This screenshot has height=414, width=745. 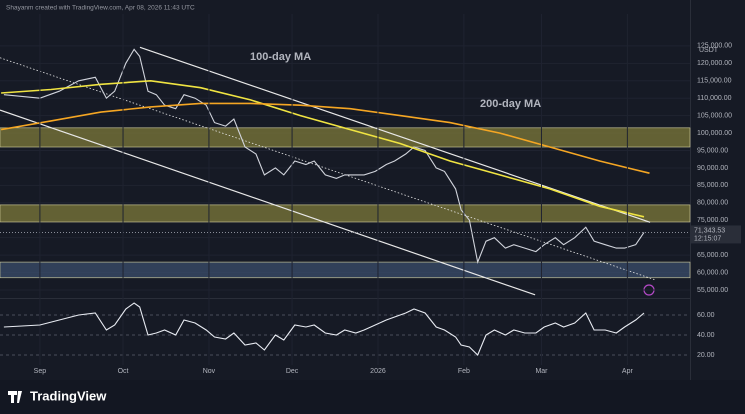 What do you see at coordinates (712, 150) in the screenshot?
I see `y-tick-label: 95,000.00` at bounding box center [712, 150].